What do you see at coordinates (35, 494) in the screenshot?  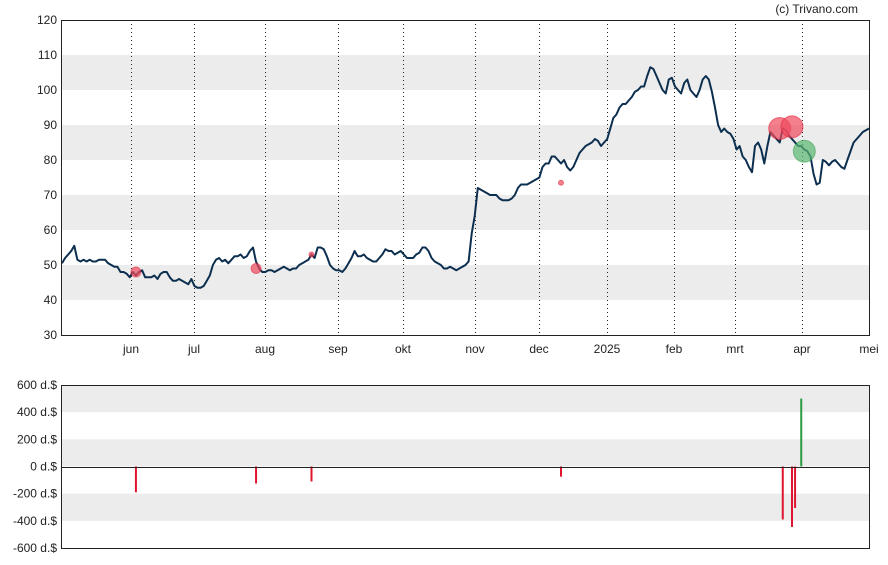 I see `volume-y-tick: -200 d.$` at bounding box center [35, 494].